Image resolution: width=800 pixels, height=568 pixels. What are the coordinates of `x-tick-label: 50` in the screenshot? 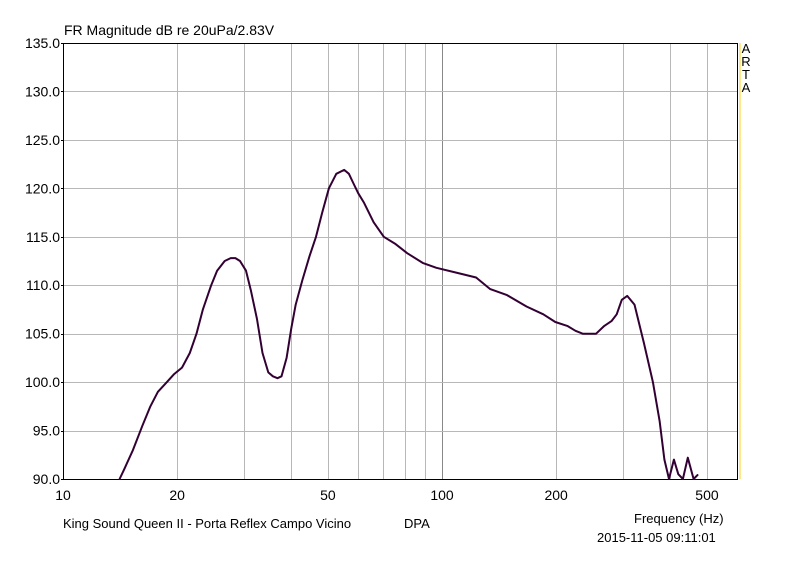 It's located at (328, 495).